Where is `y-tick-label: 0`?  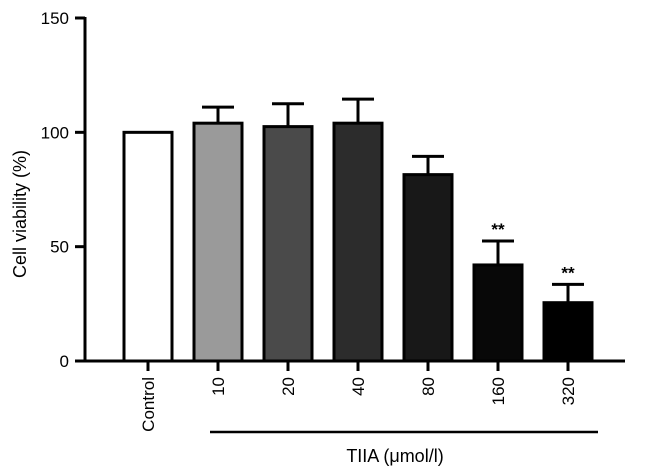
y-tick-label: 0 is located at coordinates (64, 361).